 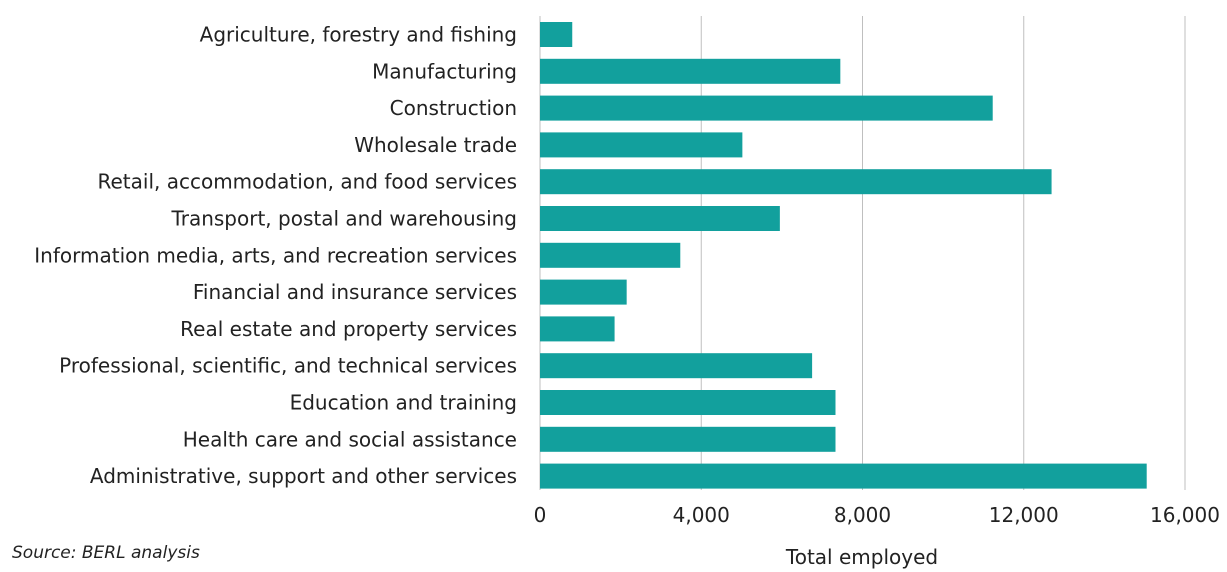 I want to click on category-label: Retail, accommodation, and food services, so click(x=307, y=182).